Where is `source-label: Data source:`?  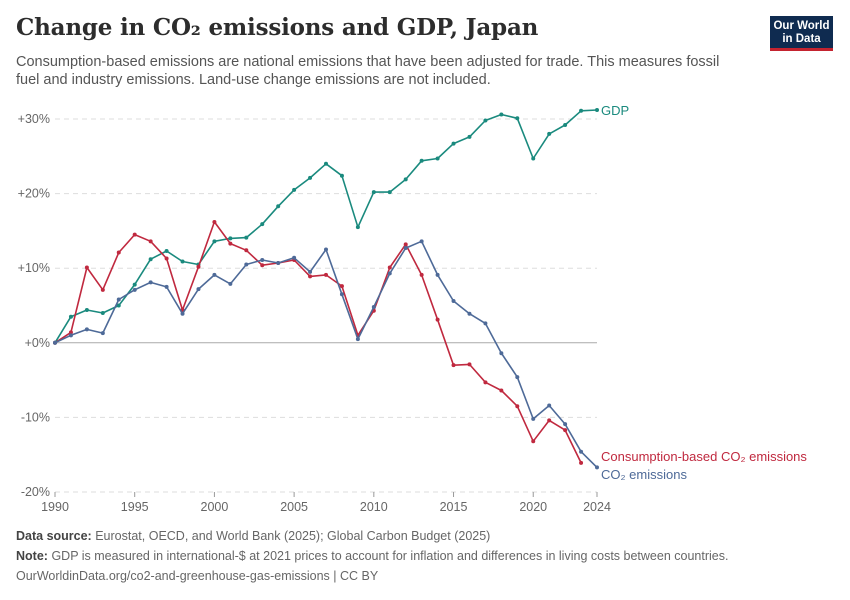 source-label: Data source: is located at coordinates (54, 536).